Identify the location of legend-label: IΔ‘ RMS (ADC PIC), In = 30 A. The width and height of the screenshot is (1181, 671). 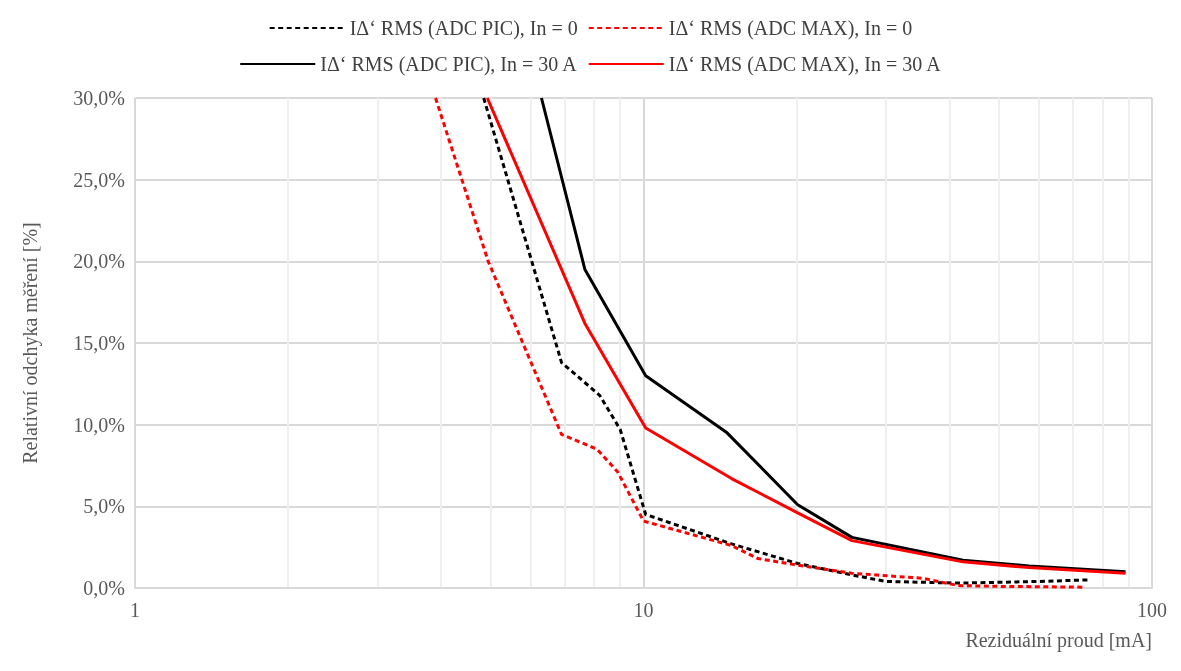
(449, 64).